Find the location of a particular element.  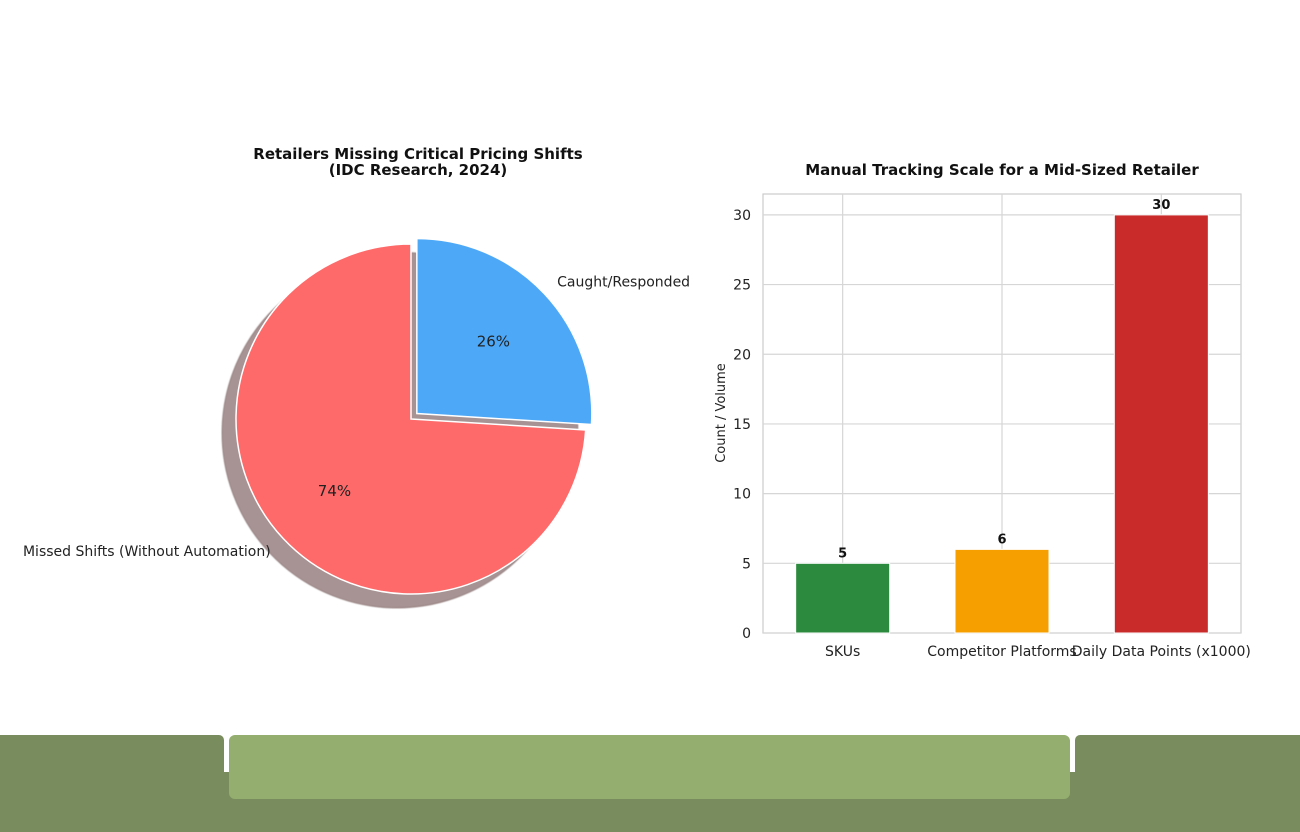

y-tick-label: 20 is located at coordinates (742, 355).